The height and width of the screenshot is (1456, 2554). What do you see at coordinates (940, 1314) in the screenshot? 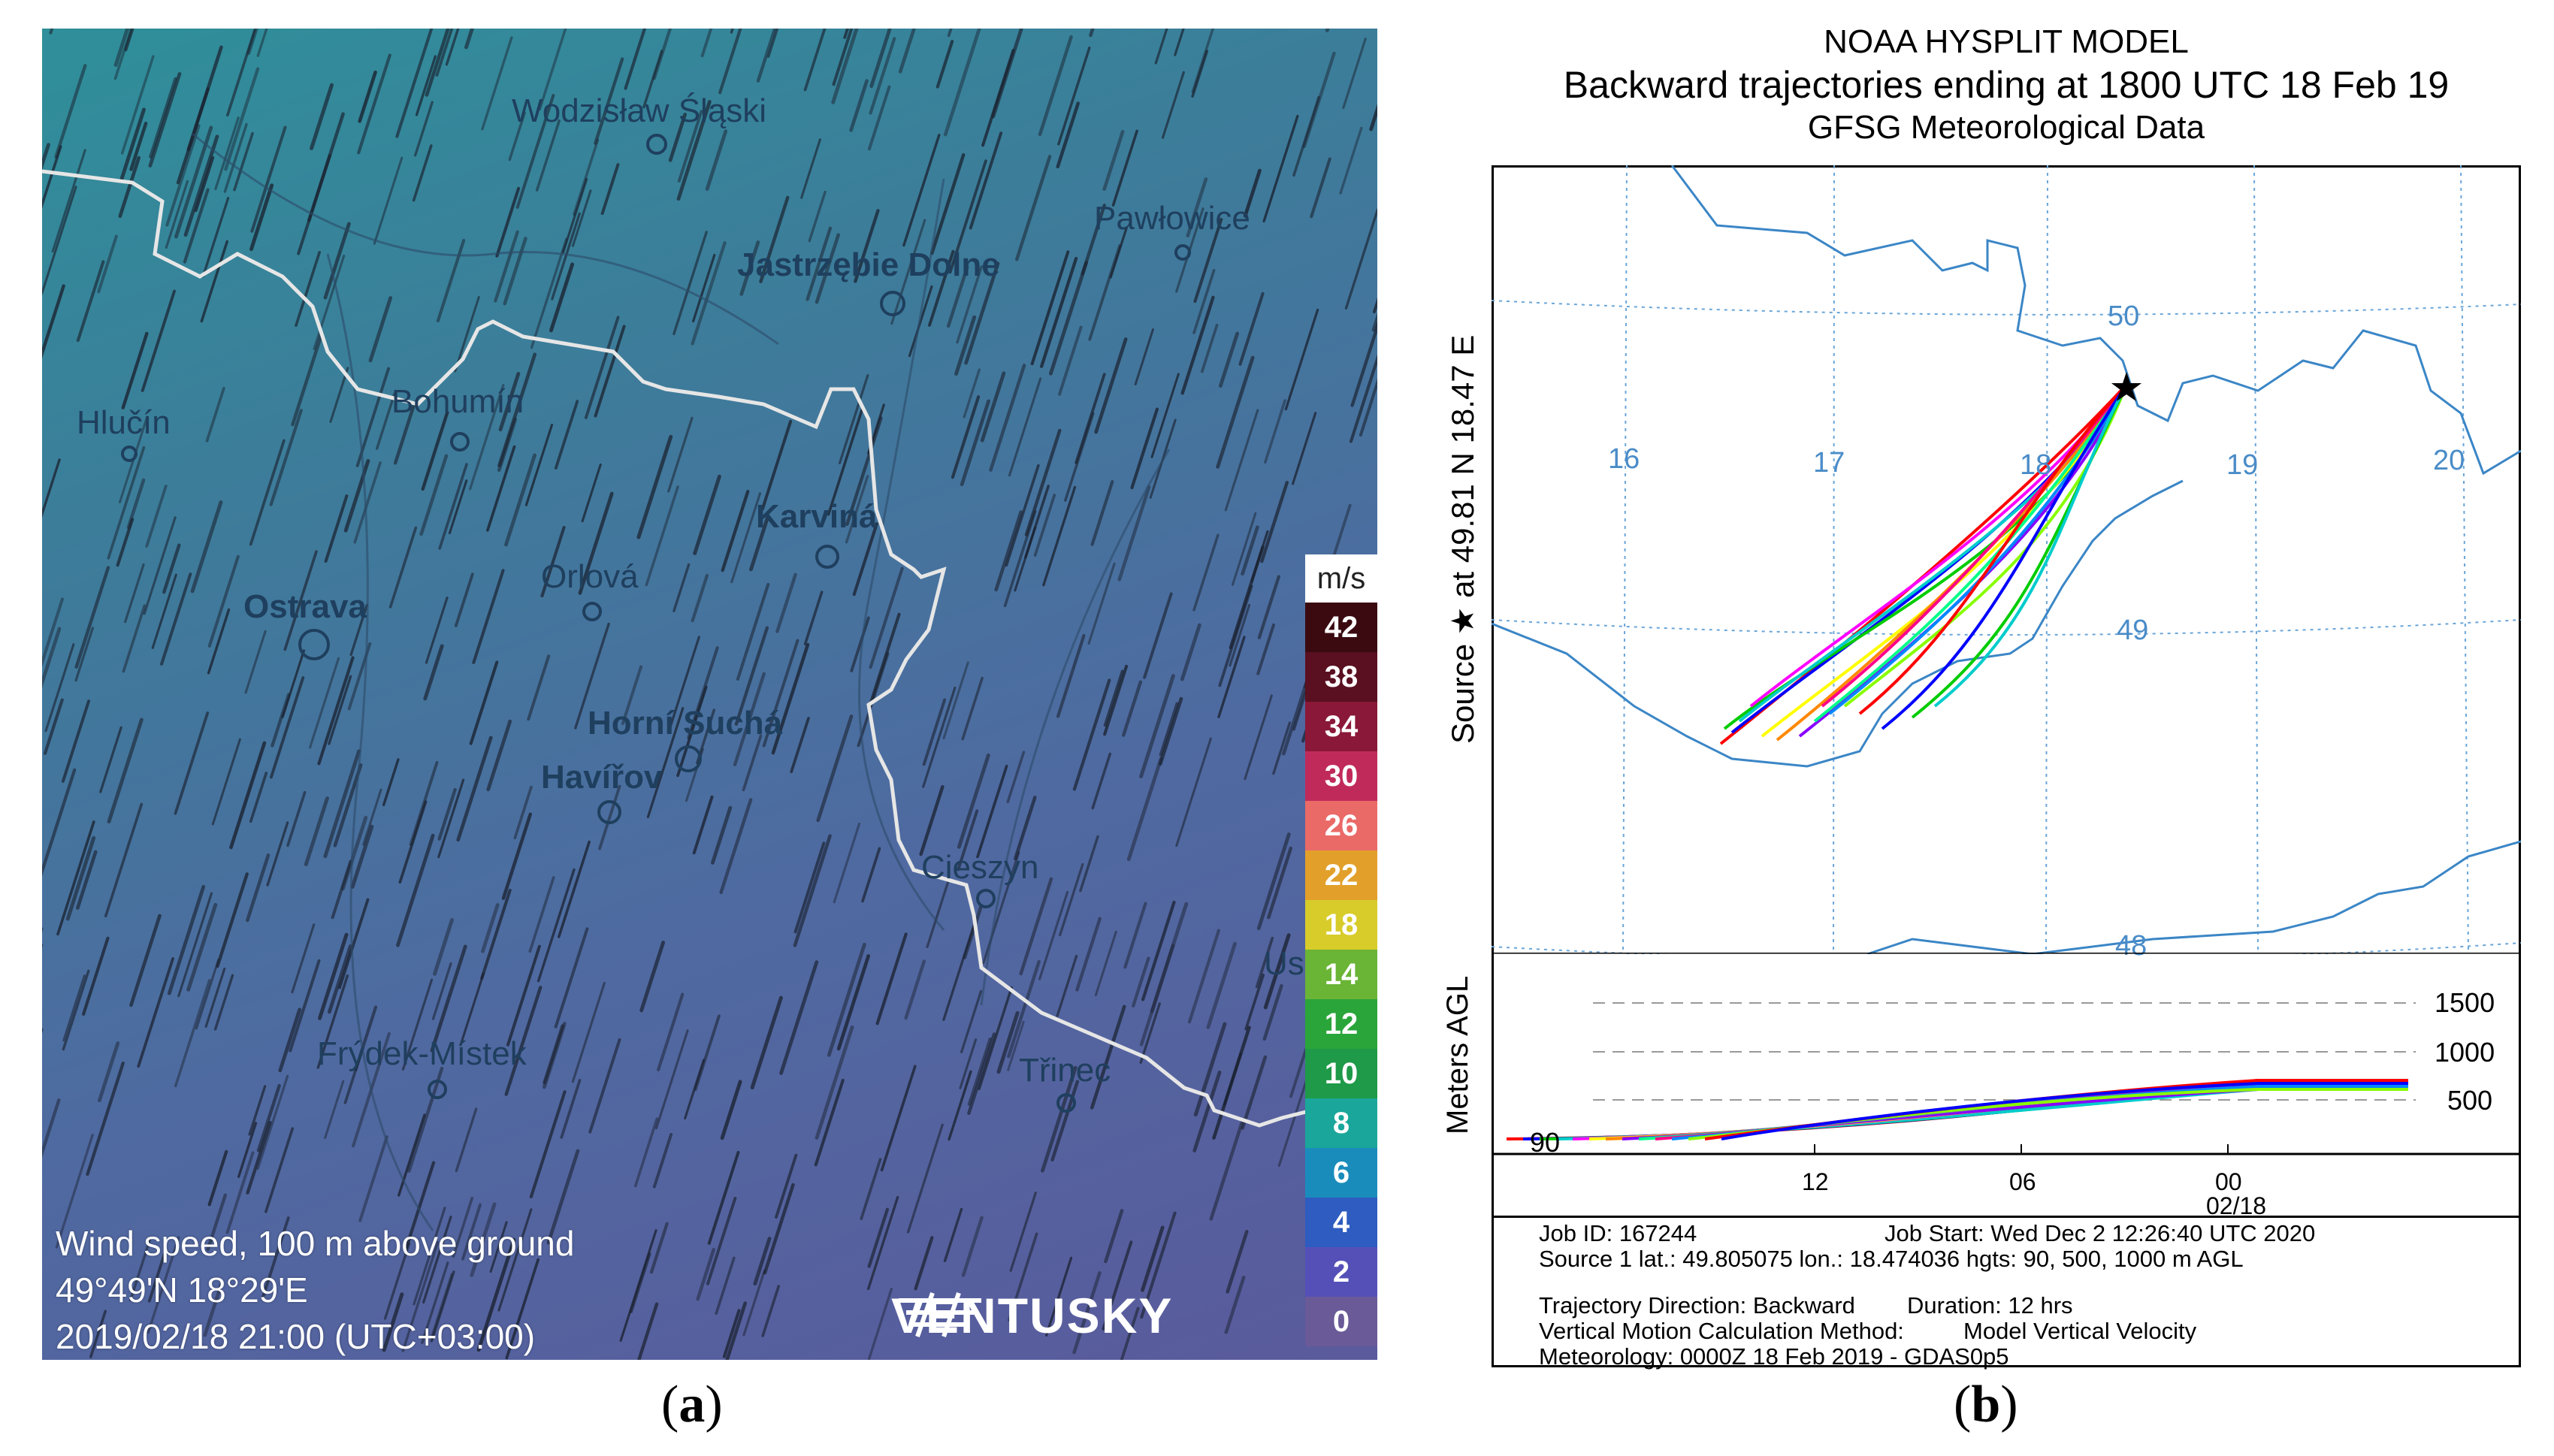
I see `ventusky-logo-icon` at bounding box center [940, 1314].